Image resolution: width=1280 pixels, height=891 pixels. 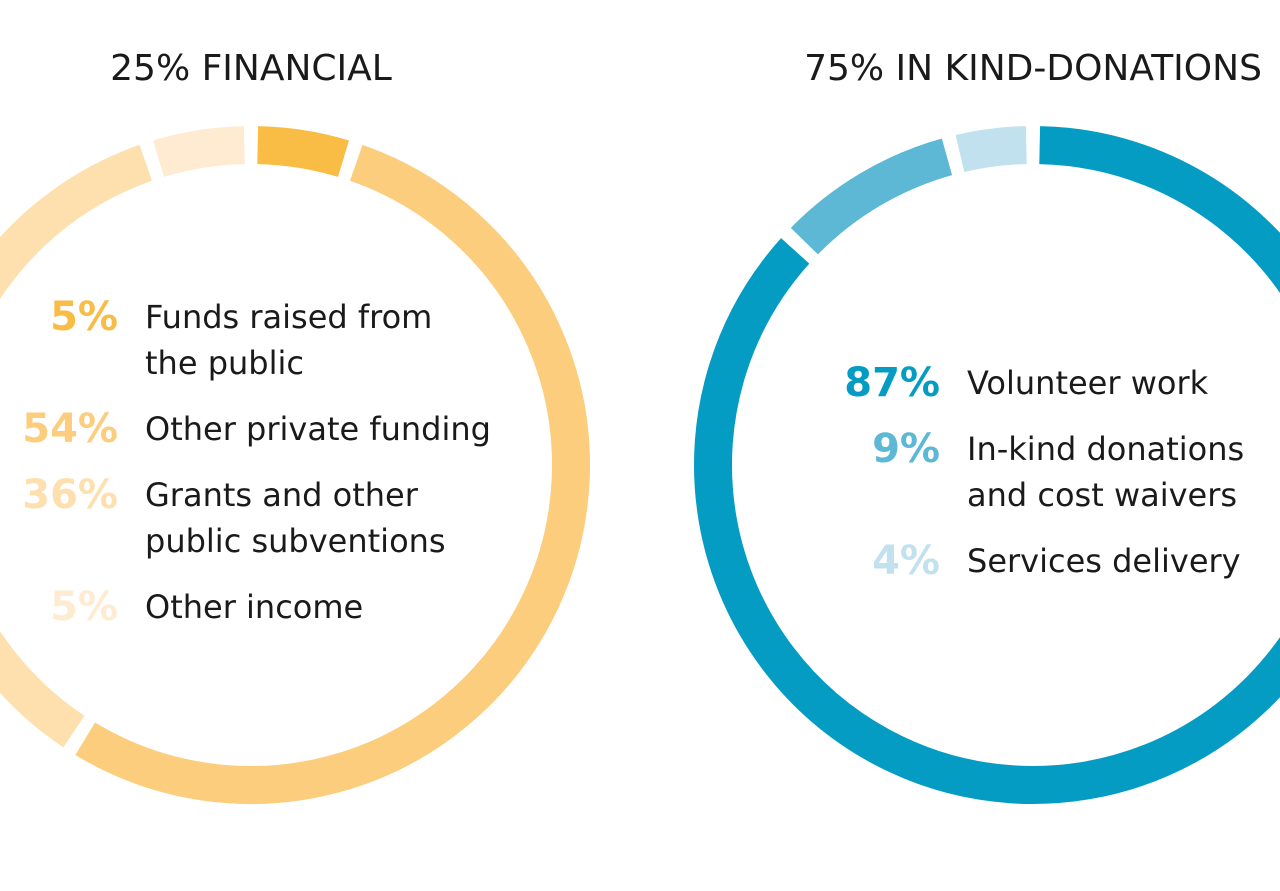 I want to click on value-label-other-income: 5%, so click(x=84, y=607).